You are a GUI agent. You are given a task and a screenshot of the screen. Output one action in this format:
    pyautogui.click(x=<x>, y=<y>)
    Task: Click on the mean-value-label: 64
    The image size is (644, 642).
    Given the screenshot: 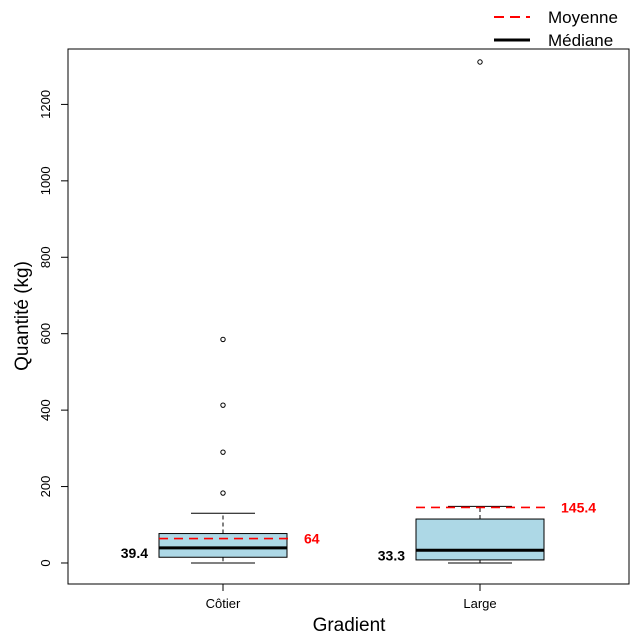 What is the action you would take?
    pyautogui.click(x=312, y=539)
    